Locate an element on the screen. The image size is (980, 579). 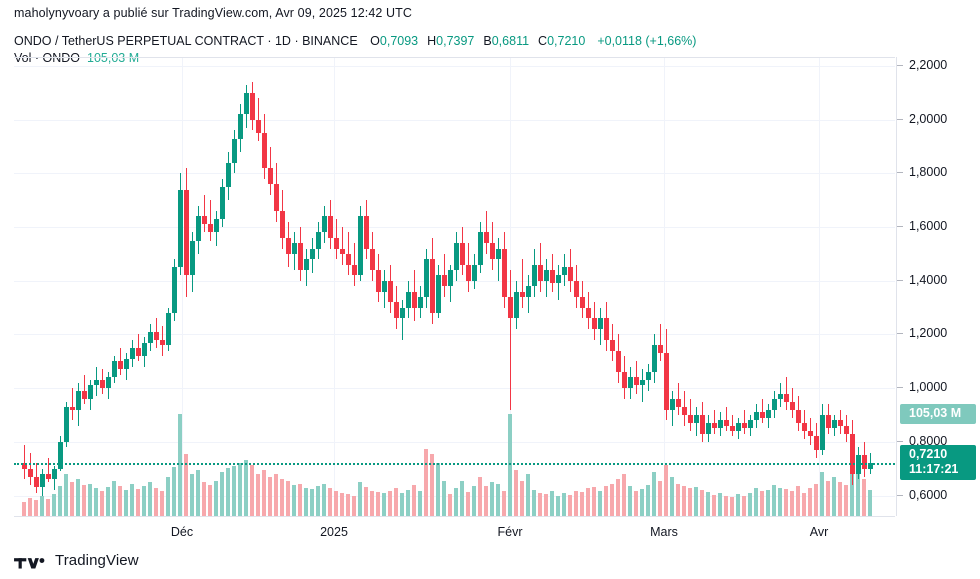
legend-exchange: BINANCE is located at coordinates (330, 41).